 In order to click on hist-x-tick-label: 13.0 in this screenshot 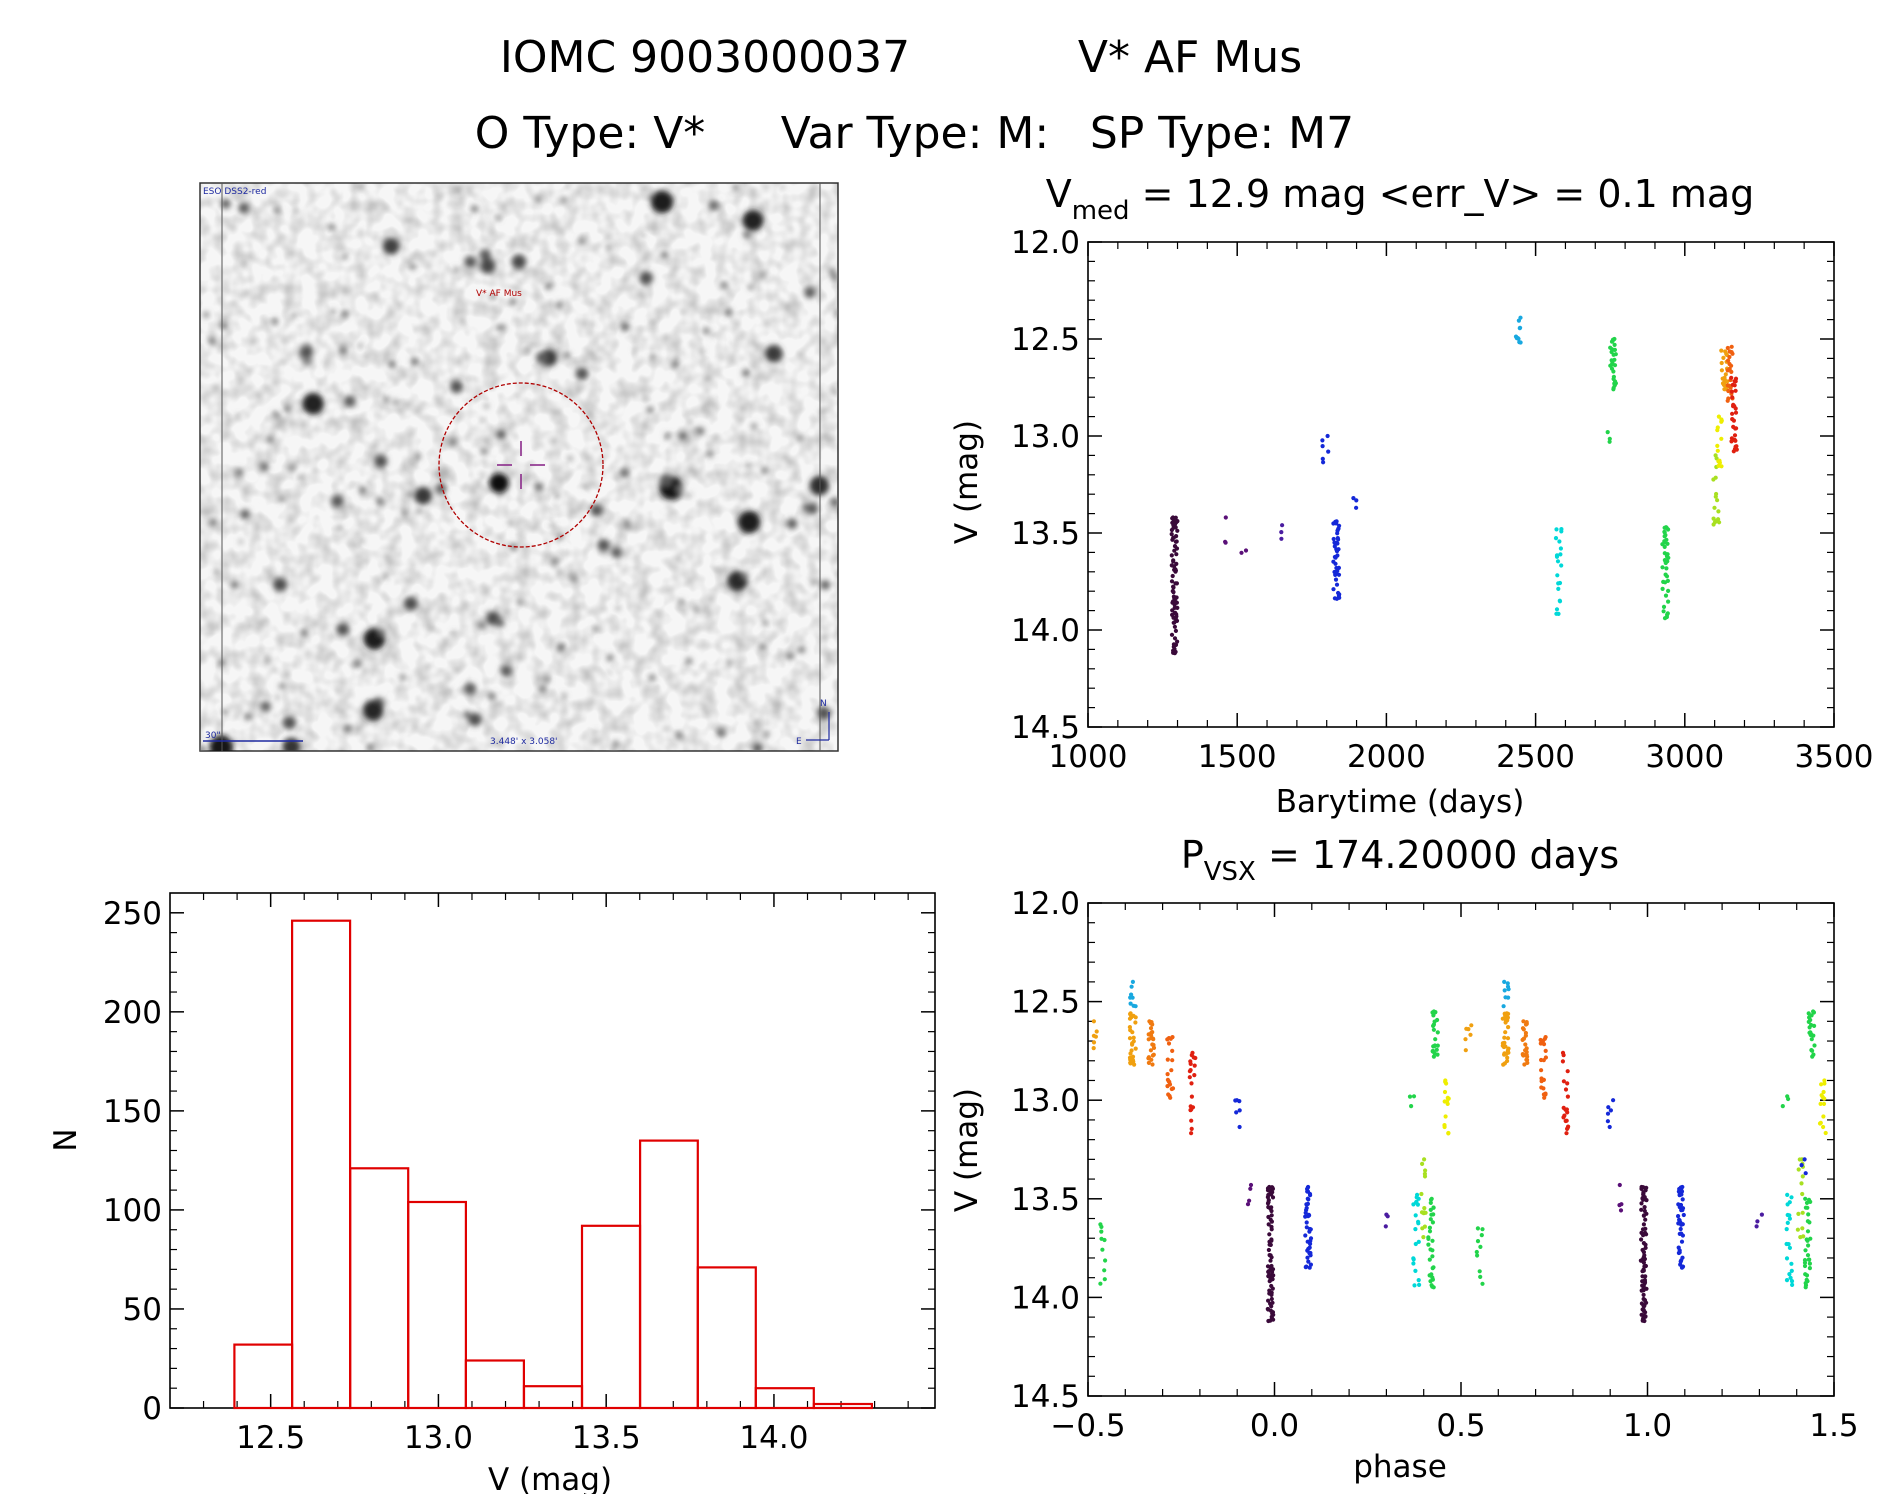, I will do `click(438, 1438)`.